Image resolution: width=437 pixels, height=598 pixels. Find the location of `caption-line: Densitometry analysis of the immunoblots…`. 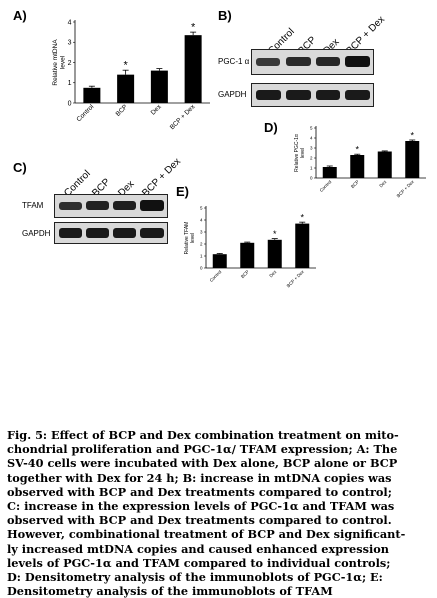

caption-line: Densitometry analysis of the immunoblots… is located at coordinates (170, 591).